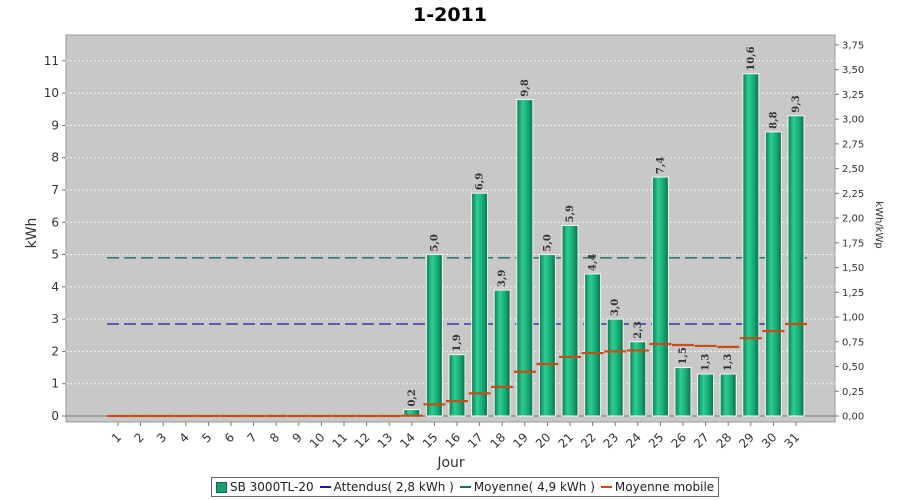 The image size is (900, 500). What do you see at coordinates (656, 440) in the screenshot?
I see `x-tick-label: 25` at bounding box center [656, 440].